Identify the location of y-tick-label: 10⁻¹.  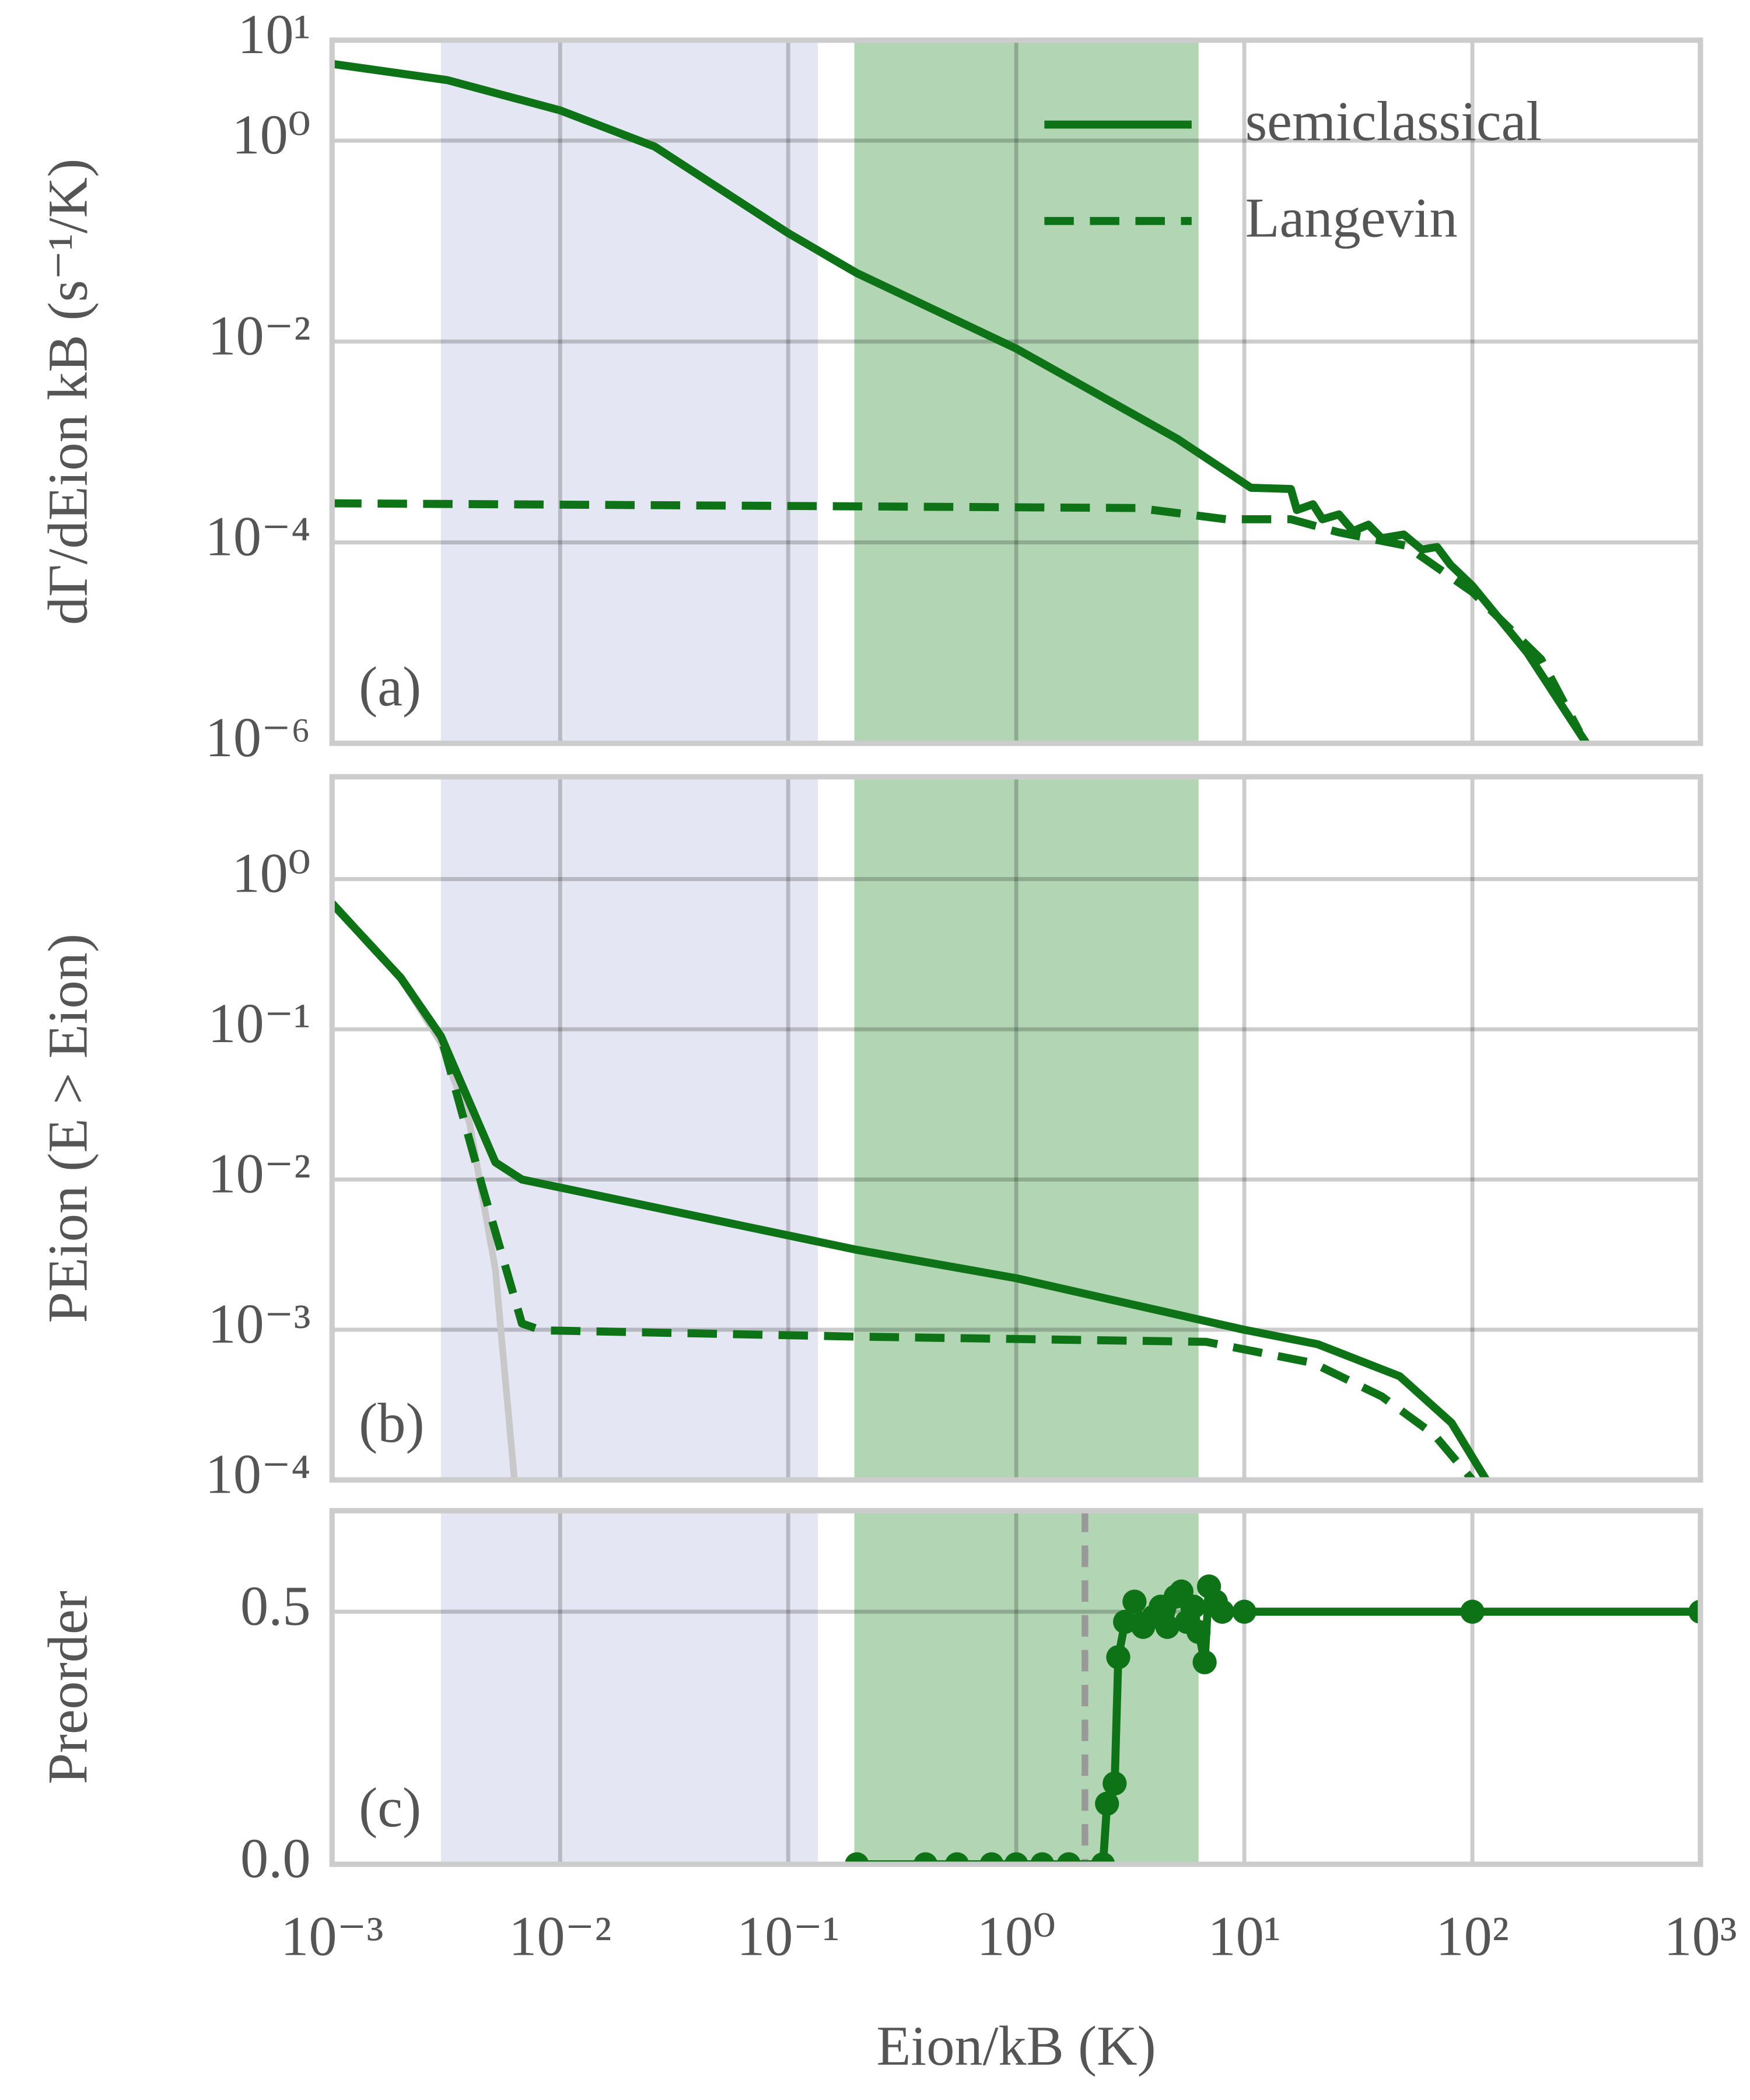
(259, 1023).